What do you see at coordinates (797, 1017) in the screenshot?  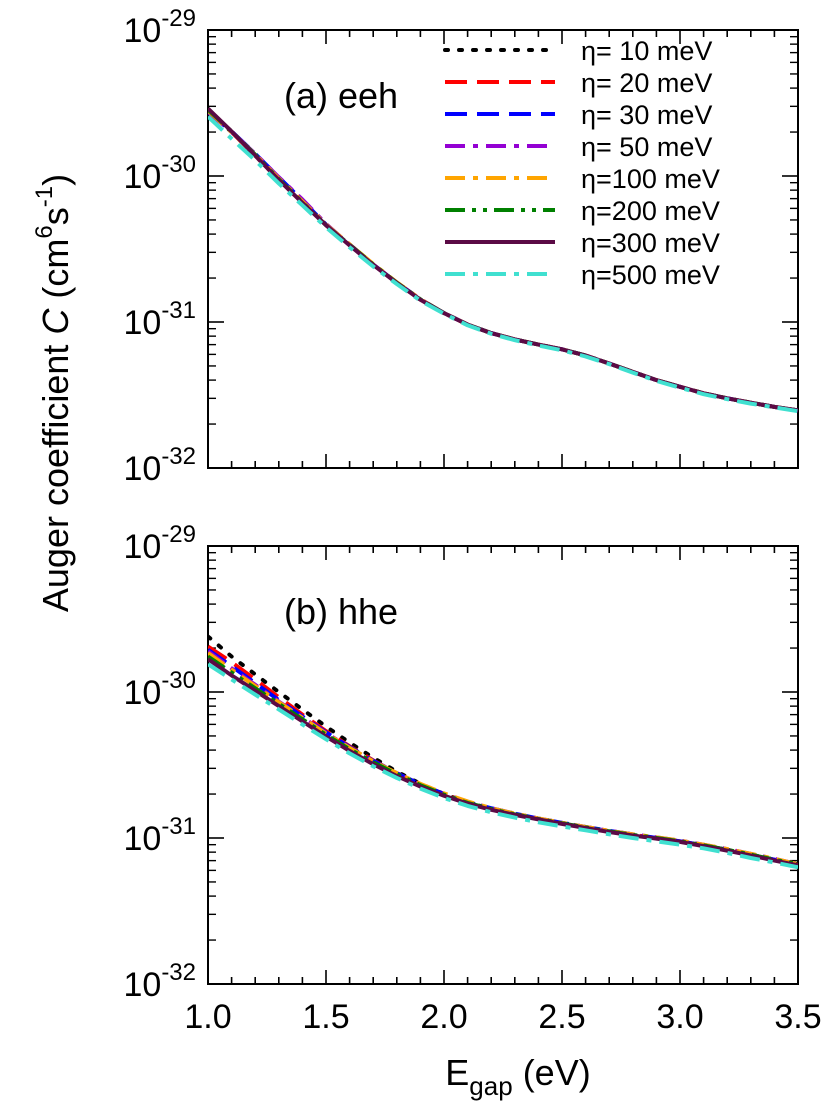 I see `x-tick-label: 3.5` at bounding box center [797, 1017].